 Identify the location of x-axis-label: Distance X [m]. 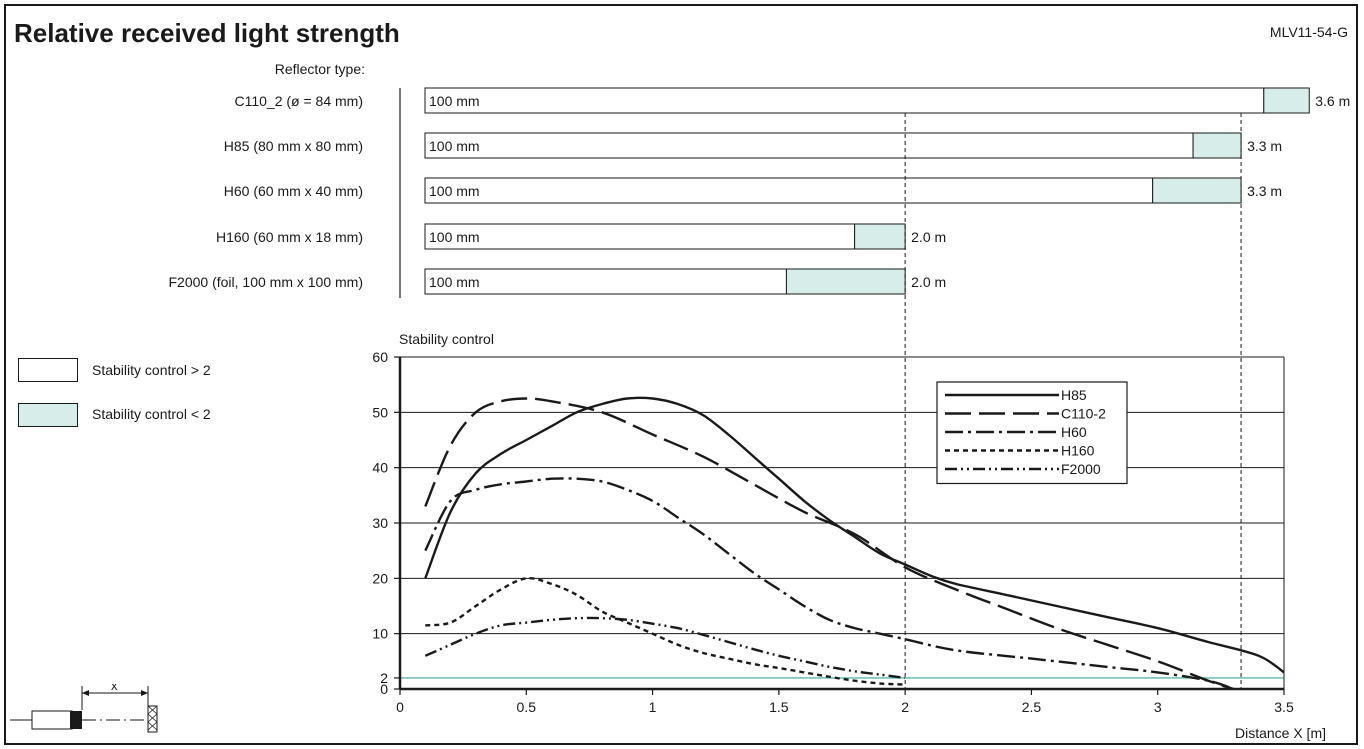
(1280, 733).